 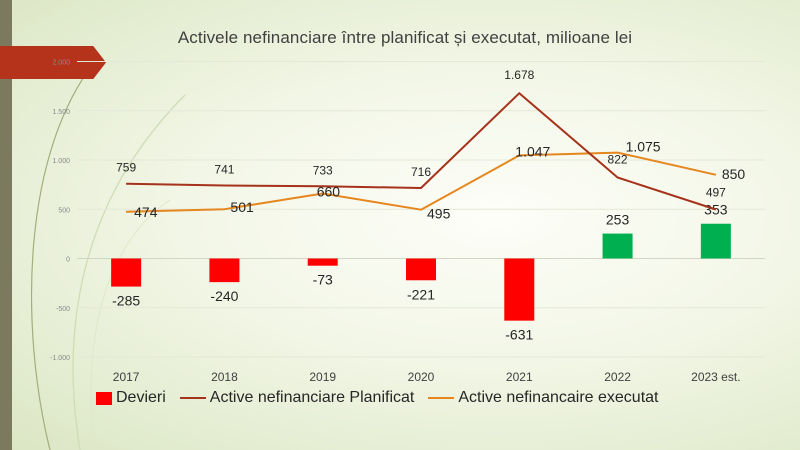 I want to click on title-accent-tab, so click(x=53, y=62).